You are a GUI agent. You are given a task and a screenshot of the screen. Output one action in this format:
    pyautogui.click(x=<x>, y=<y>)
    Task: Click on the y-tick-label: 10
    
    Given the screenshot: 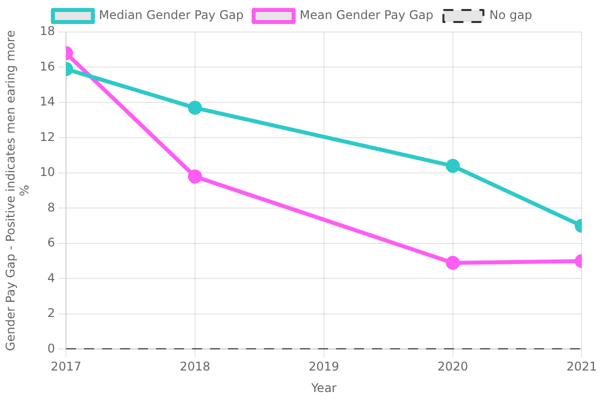 What is the action you would take?
    pyautogui.click(x=48, y=172)
    